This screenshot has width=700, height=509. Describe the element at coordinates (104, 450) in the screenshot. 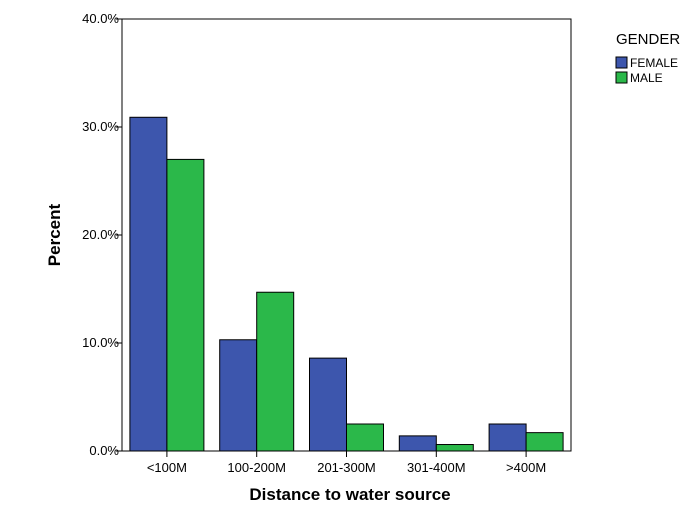

I see `y-tick-label: 0.0%` at that location.